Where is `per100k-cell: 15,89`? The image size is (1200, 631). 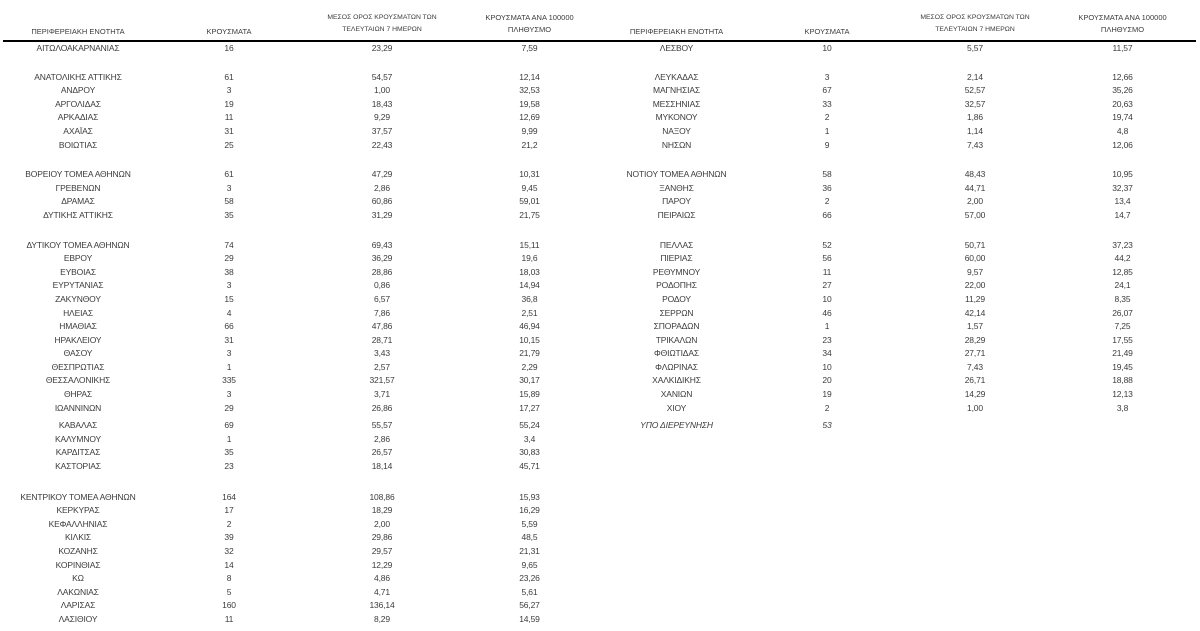
per100k-cell: 15,89 is located at coordinates (529, 394).